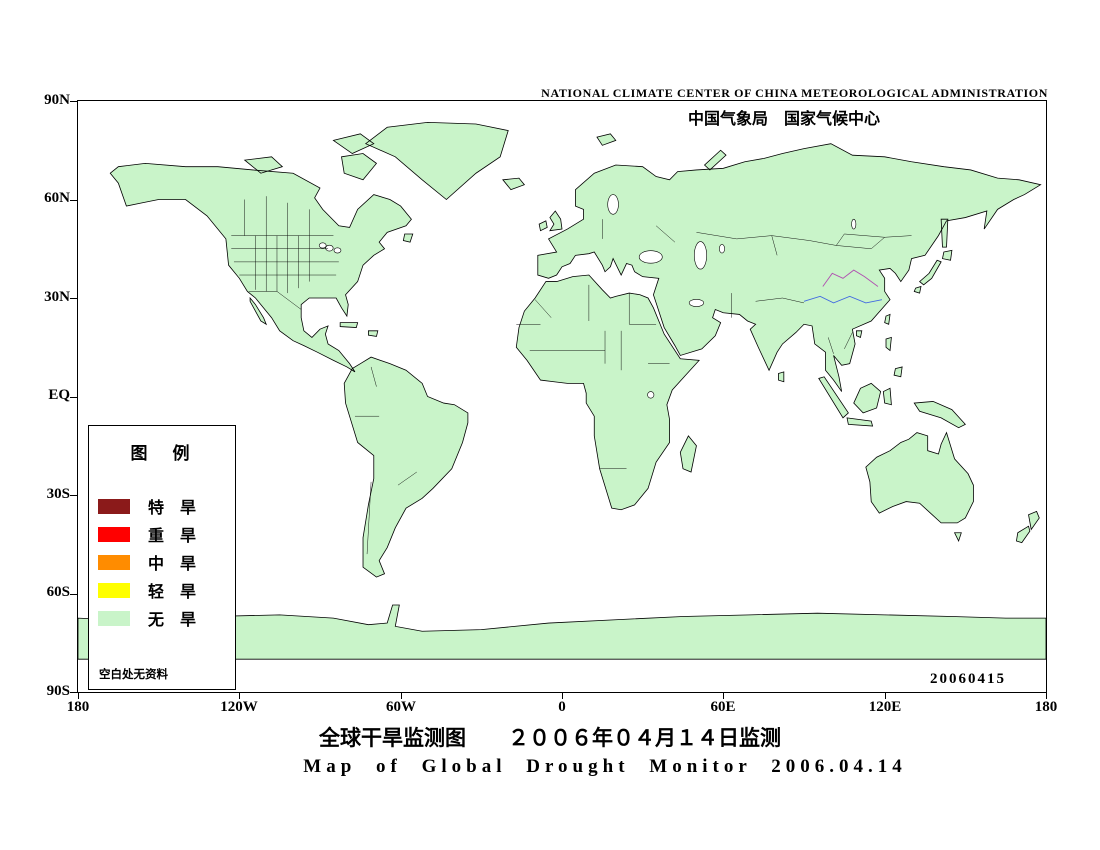  Describe the element at coordinates (57, 100) in the screenshot. I see `lat-tick-label-90n: 90N` at that location.